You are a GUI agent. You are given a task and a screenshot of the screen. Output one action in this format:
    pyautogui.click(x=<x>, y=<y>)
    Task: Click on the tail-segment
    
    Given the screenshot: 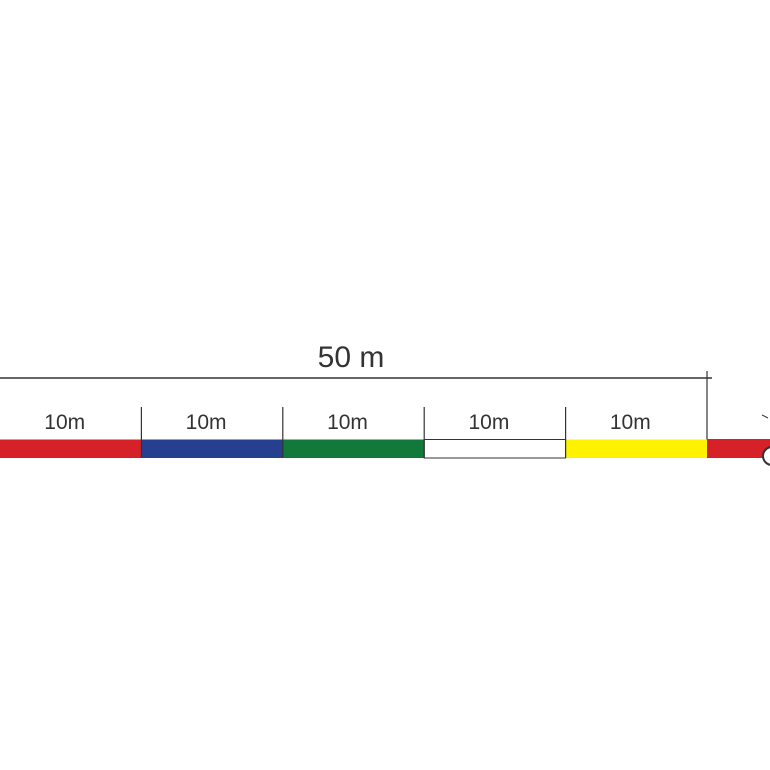 What is the action you would take?
    pyautogui.click(x=738, y=448)
    